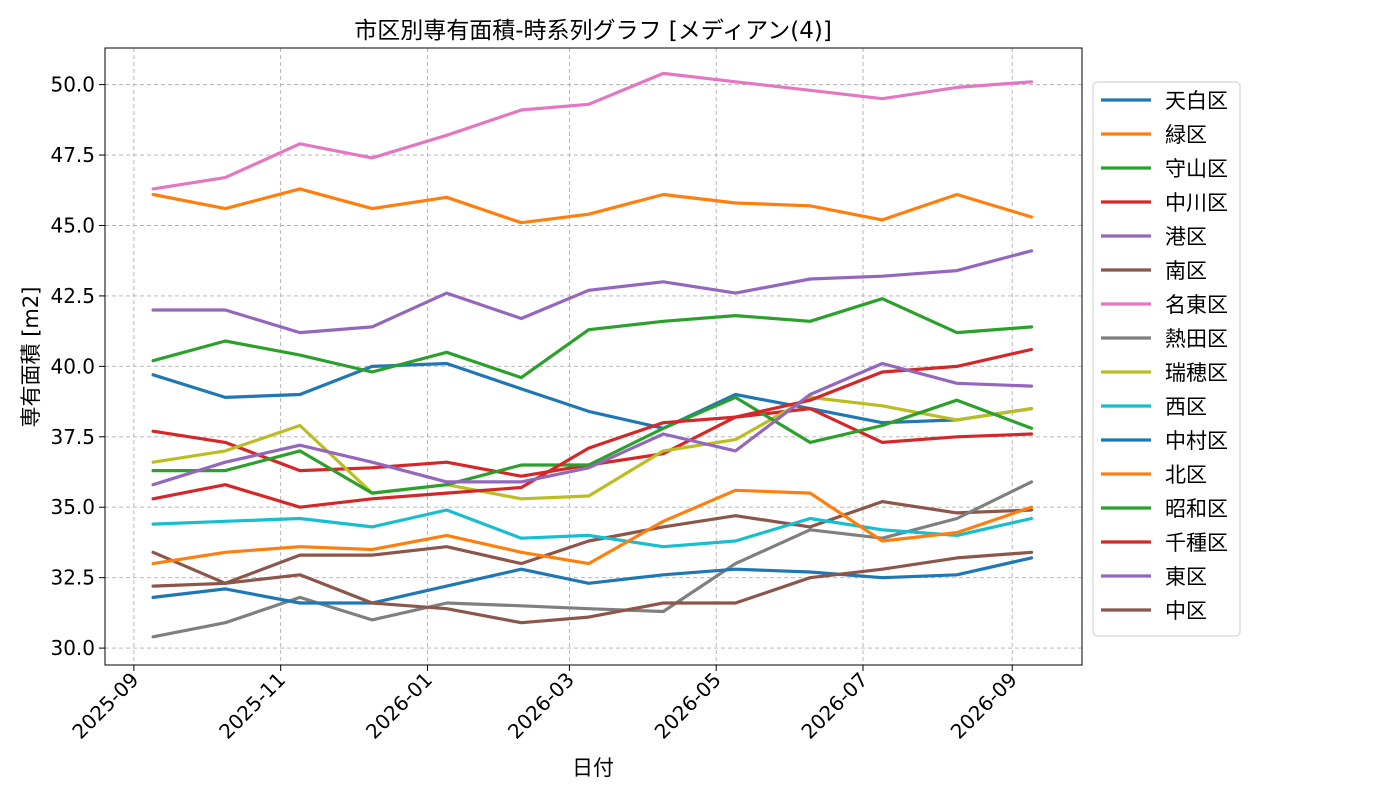  I want to click on y-tick-label: 35.0, so click(72, 507).